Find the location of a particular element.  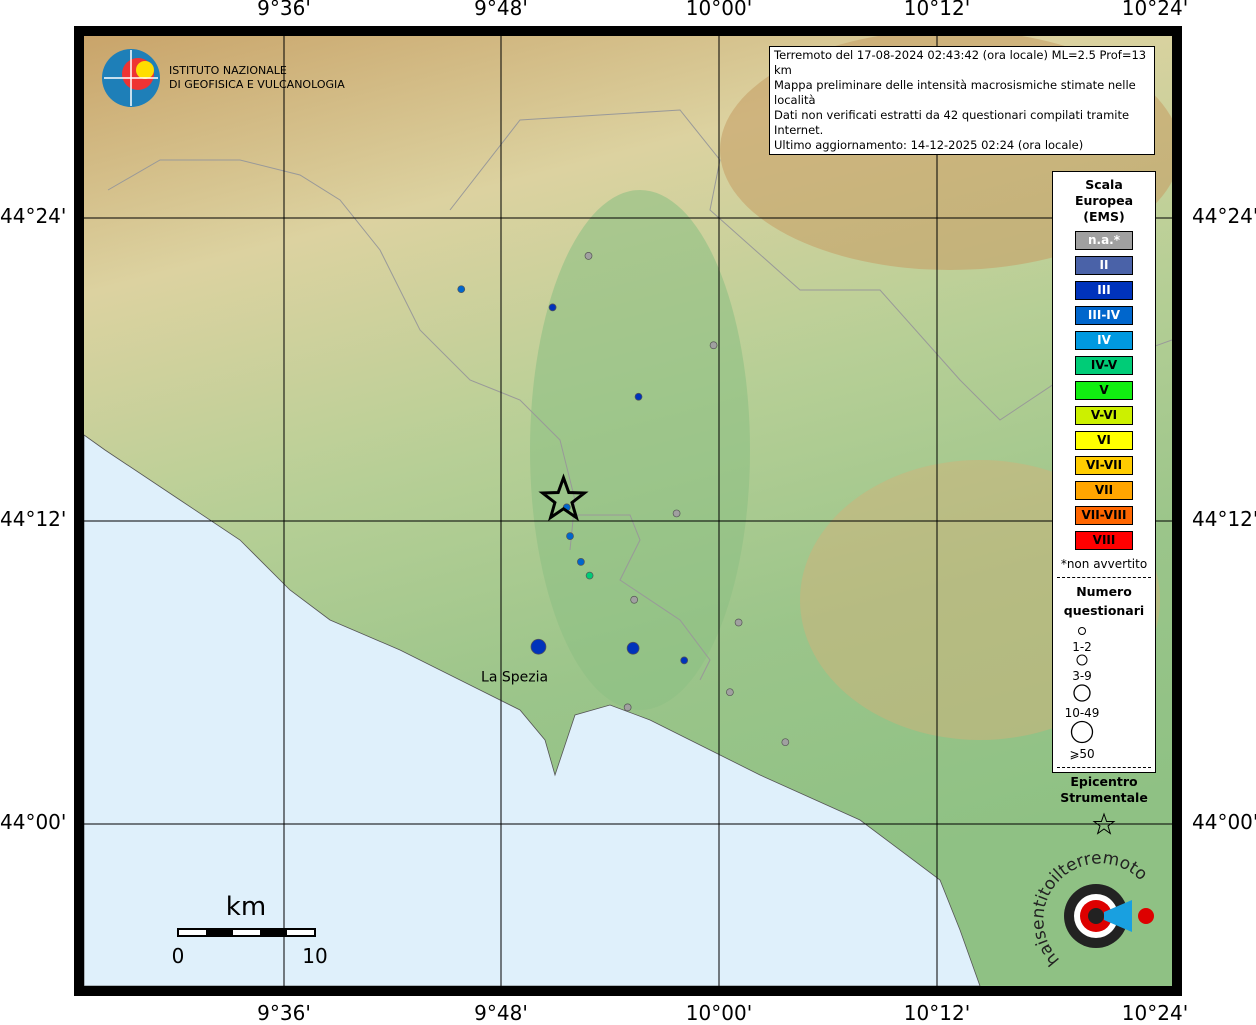

scale-max: 10 is located at coordinates (314, 956).